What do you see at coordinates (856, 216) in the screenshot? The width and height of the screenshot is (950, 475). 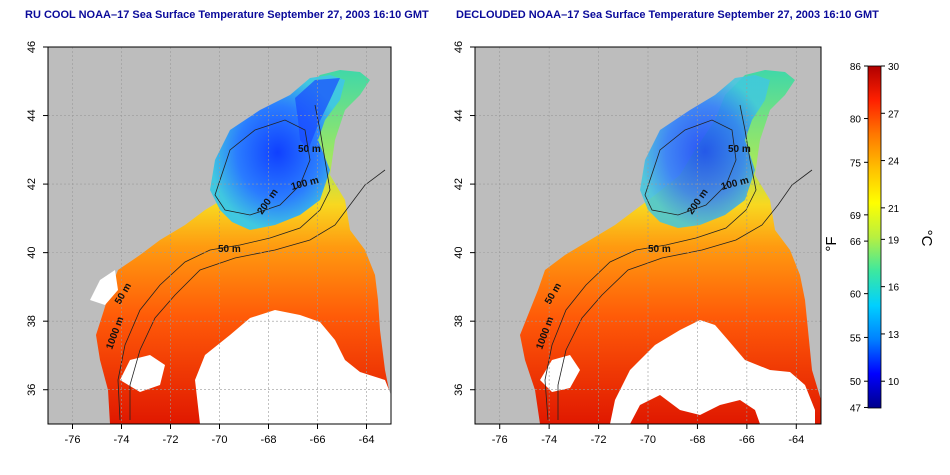 I see `fahrenheit-tick-label: 69` at bounding box center [856, 216].